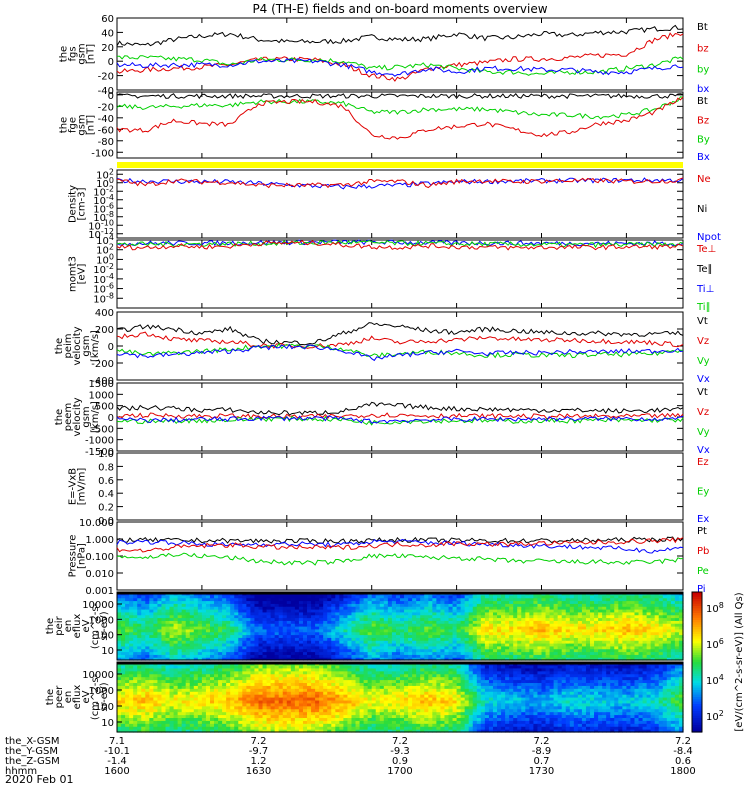  Describe the element at coordinates (400, 245) in the screenshot. I see `trace-Te⊥` at that location.